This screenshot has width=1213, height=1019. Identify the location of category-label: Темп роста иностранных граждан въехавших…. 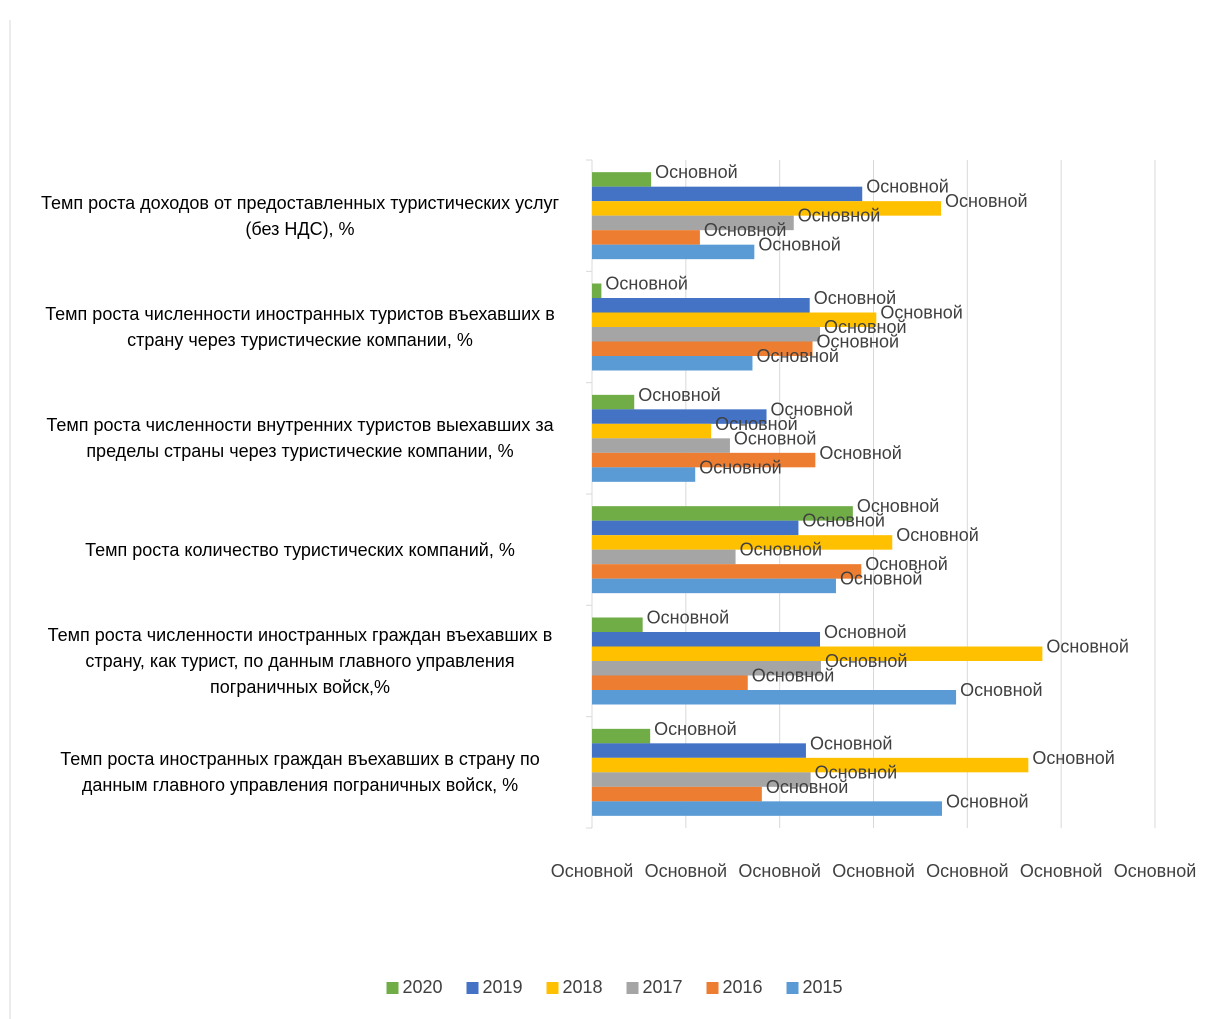
(300, 772).